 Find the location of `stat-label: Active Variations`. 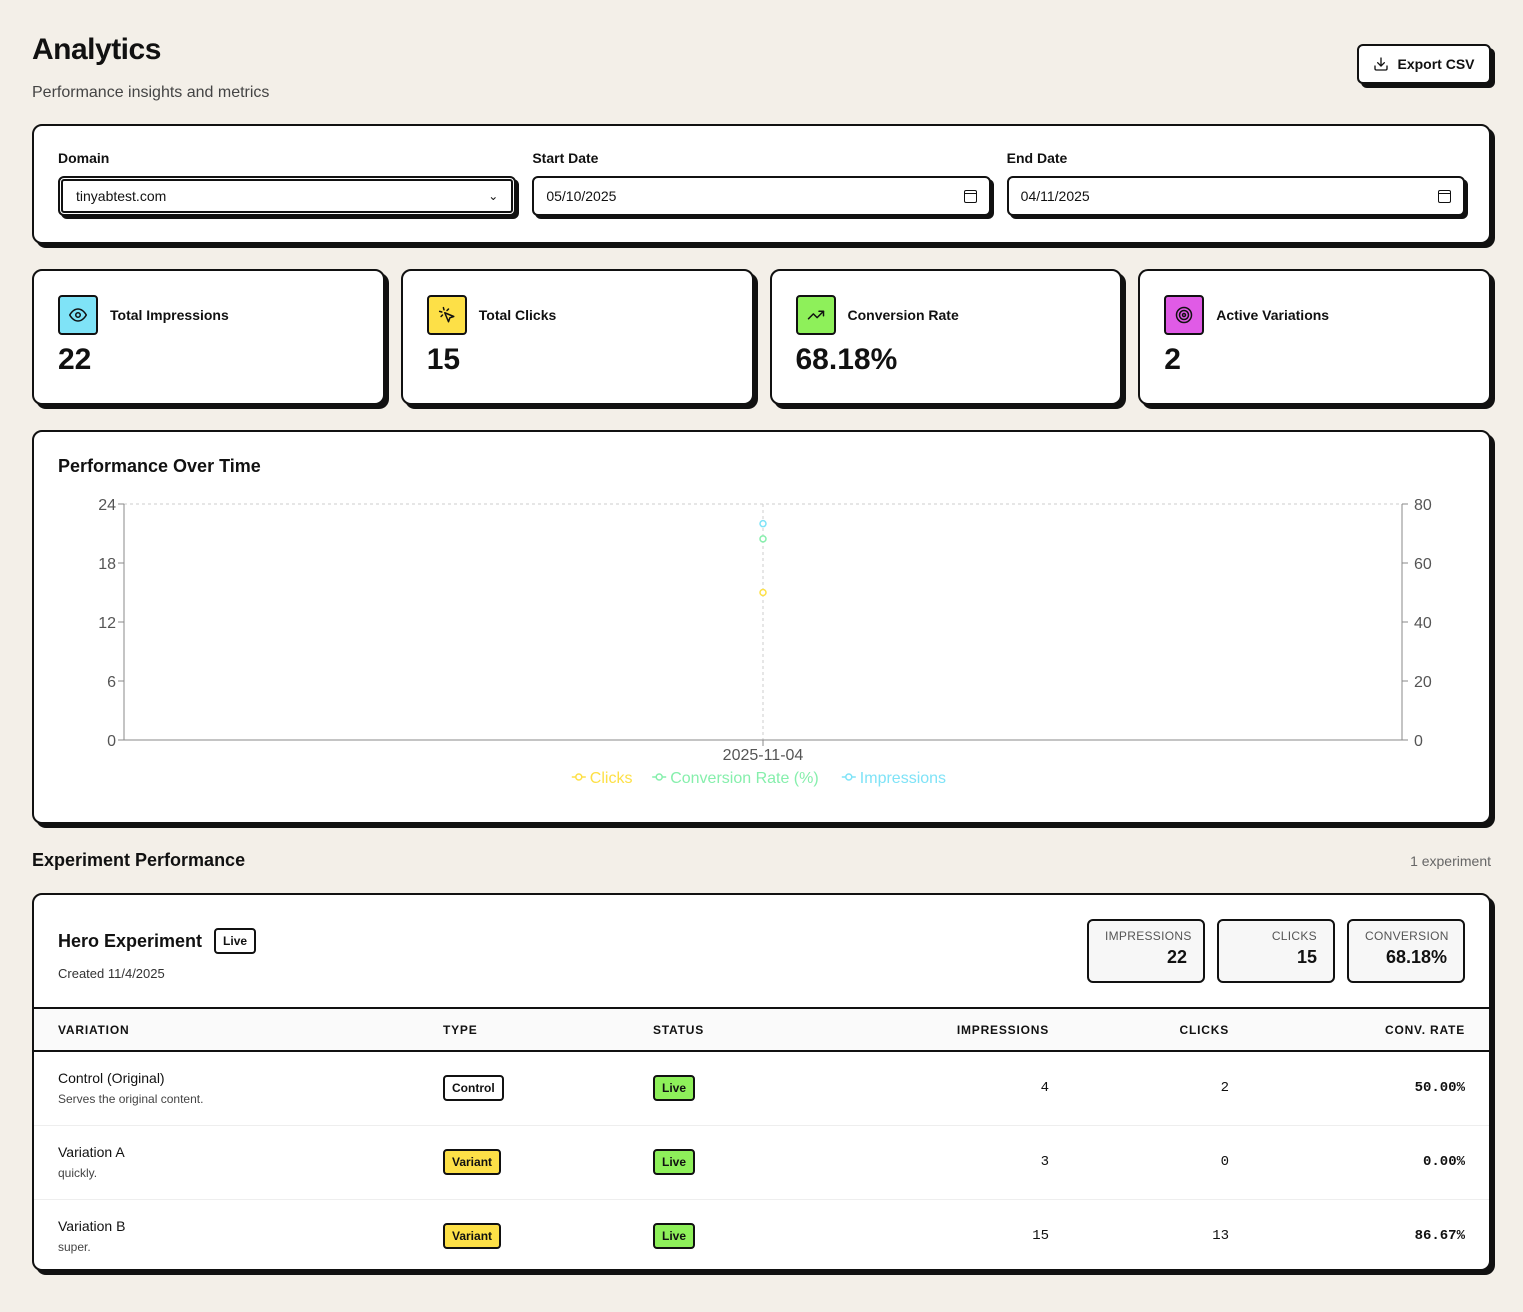

stat-label: Active Variations is located at coordinates (1273, 315).